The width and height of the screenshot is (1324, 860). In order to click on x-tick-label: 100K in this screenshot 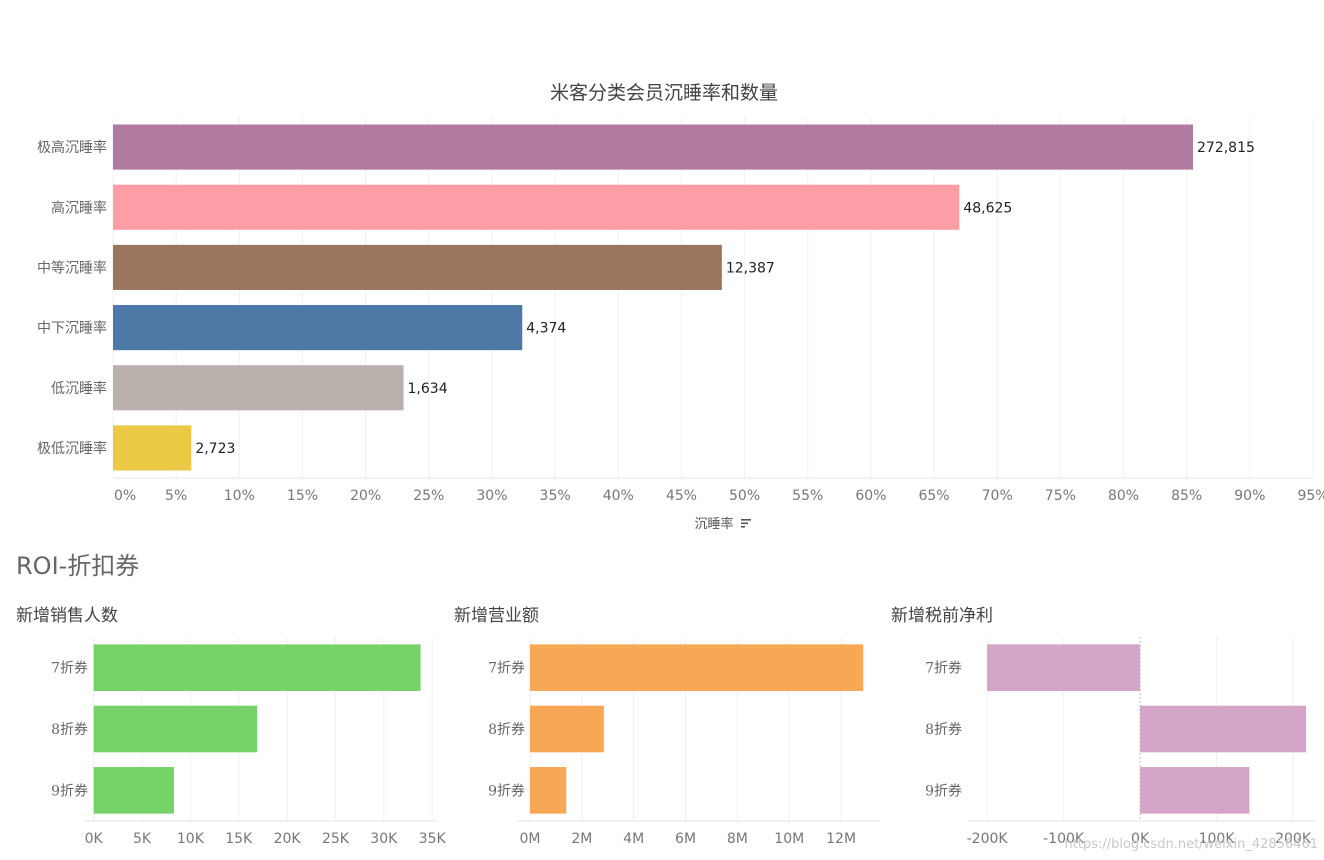, I will do `click(1217, 839)`.